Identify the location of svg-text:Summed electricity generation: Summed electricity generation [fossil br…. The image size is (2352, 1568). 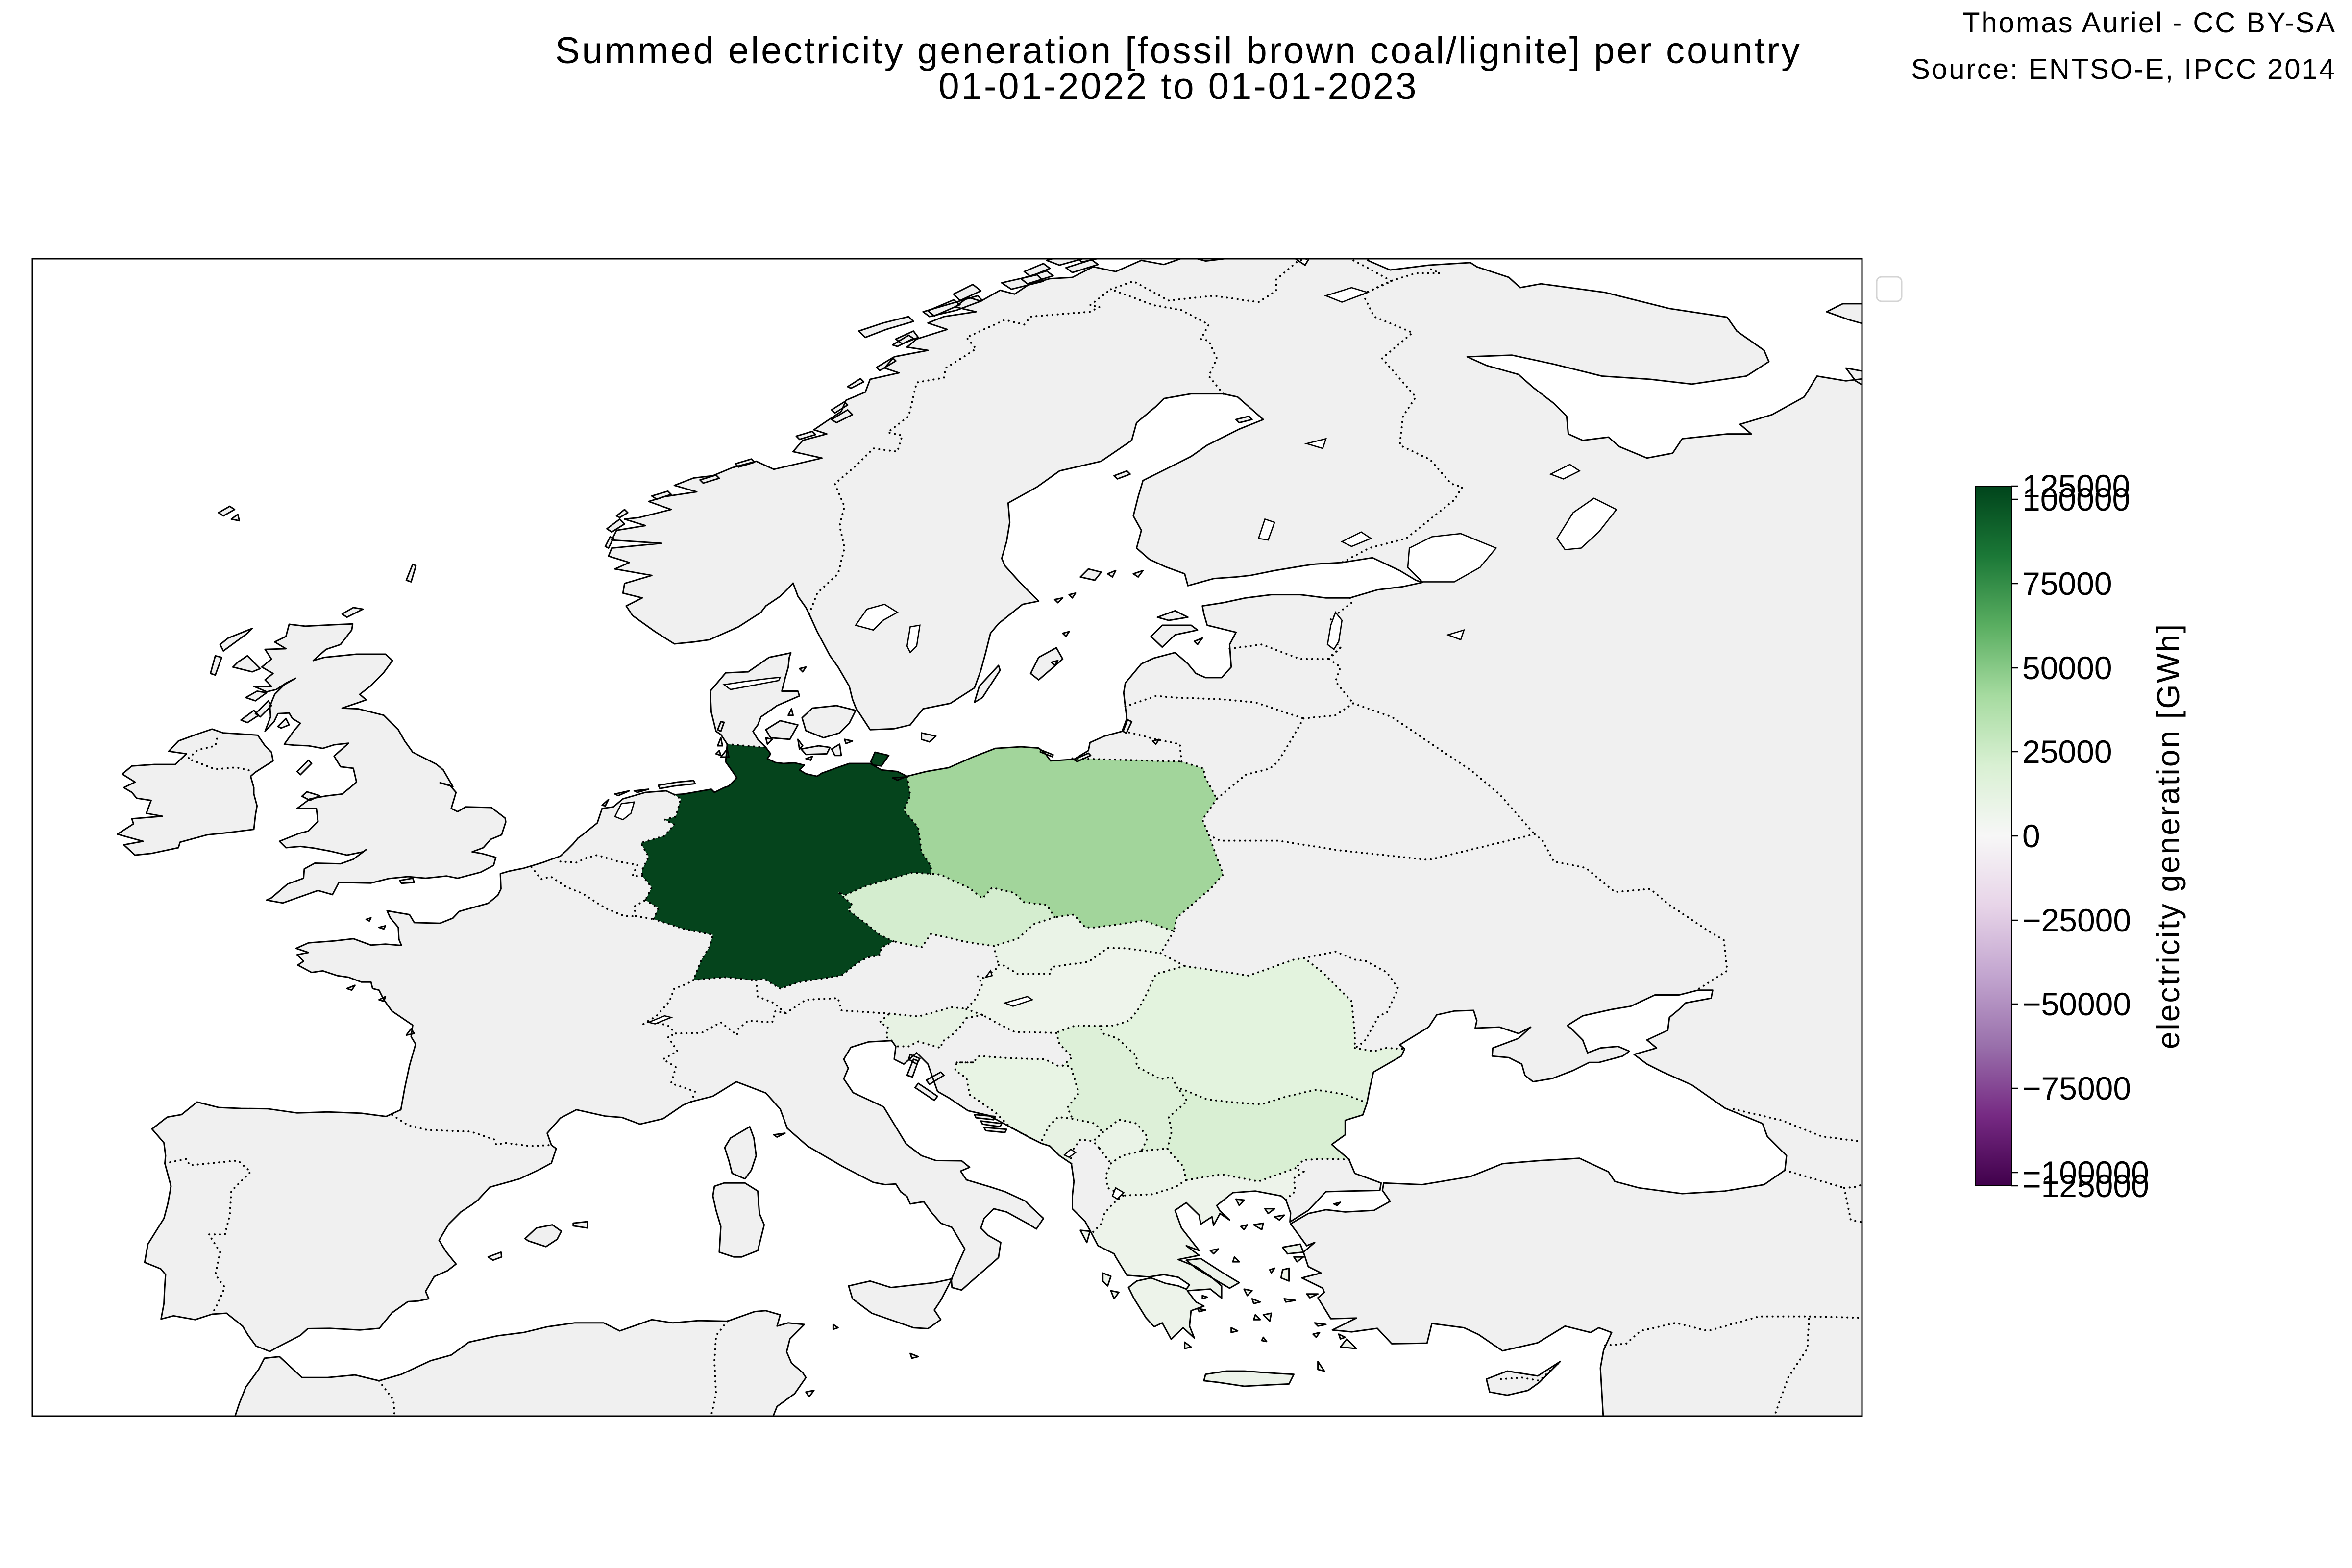
(1178, 51).